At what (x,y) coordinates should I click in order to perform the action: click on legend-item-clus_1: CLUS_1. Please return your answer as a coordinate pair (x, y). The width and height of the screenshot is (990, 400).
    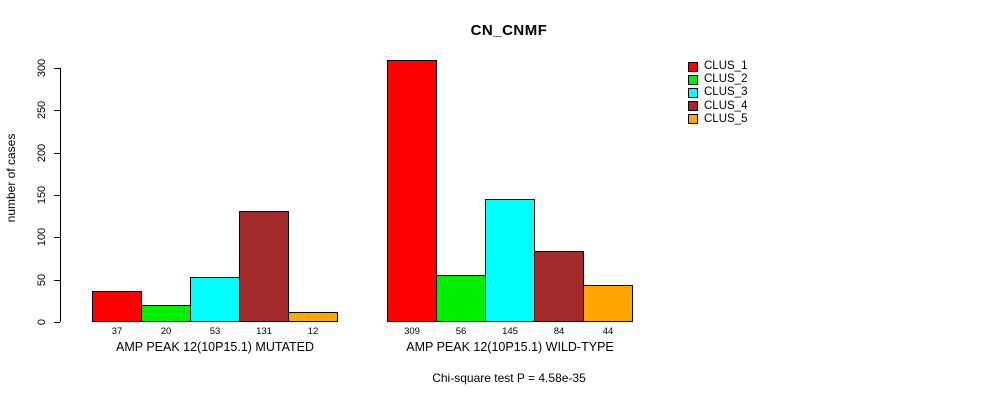
    Looking at the image, I should click on (717, 66).